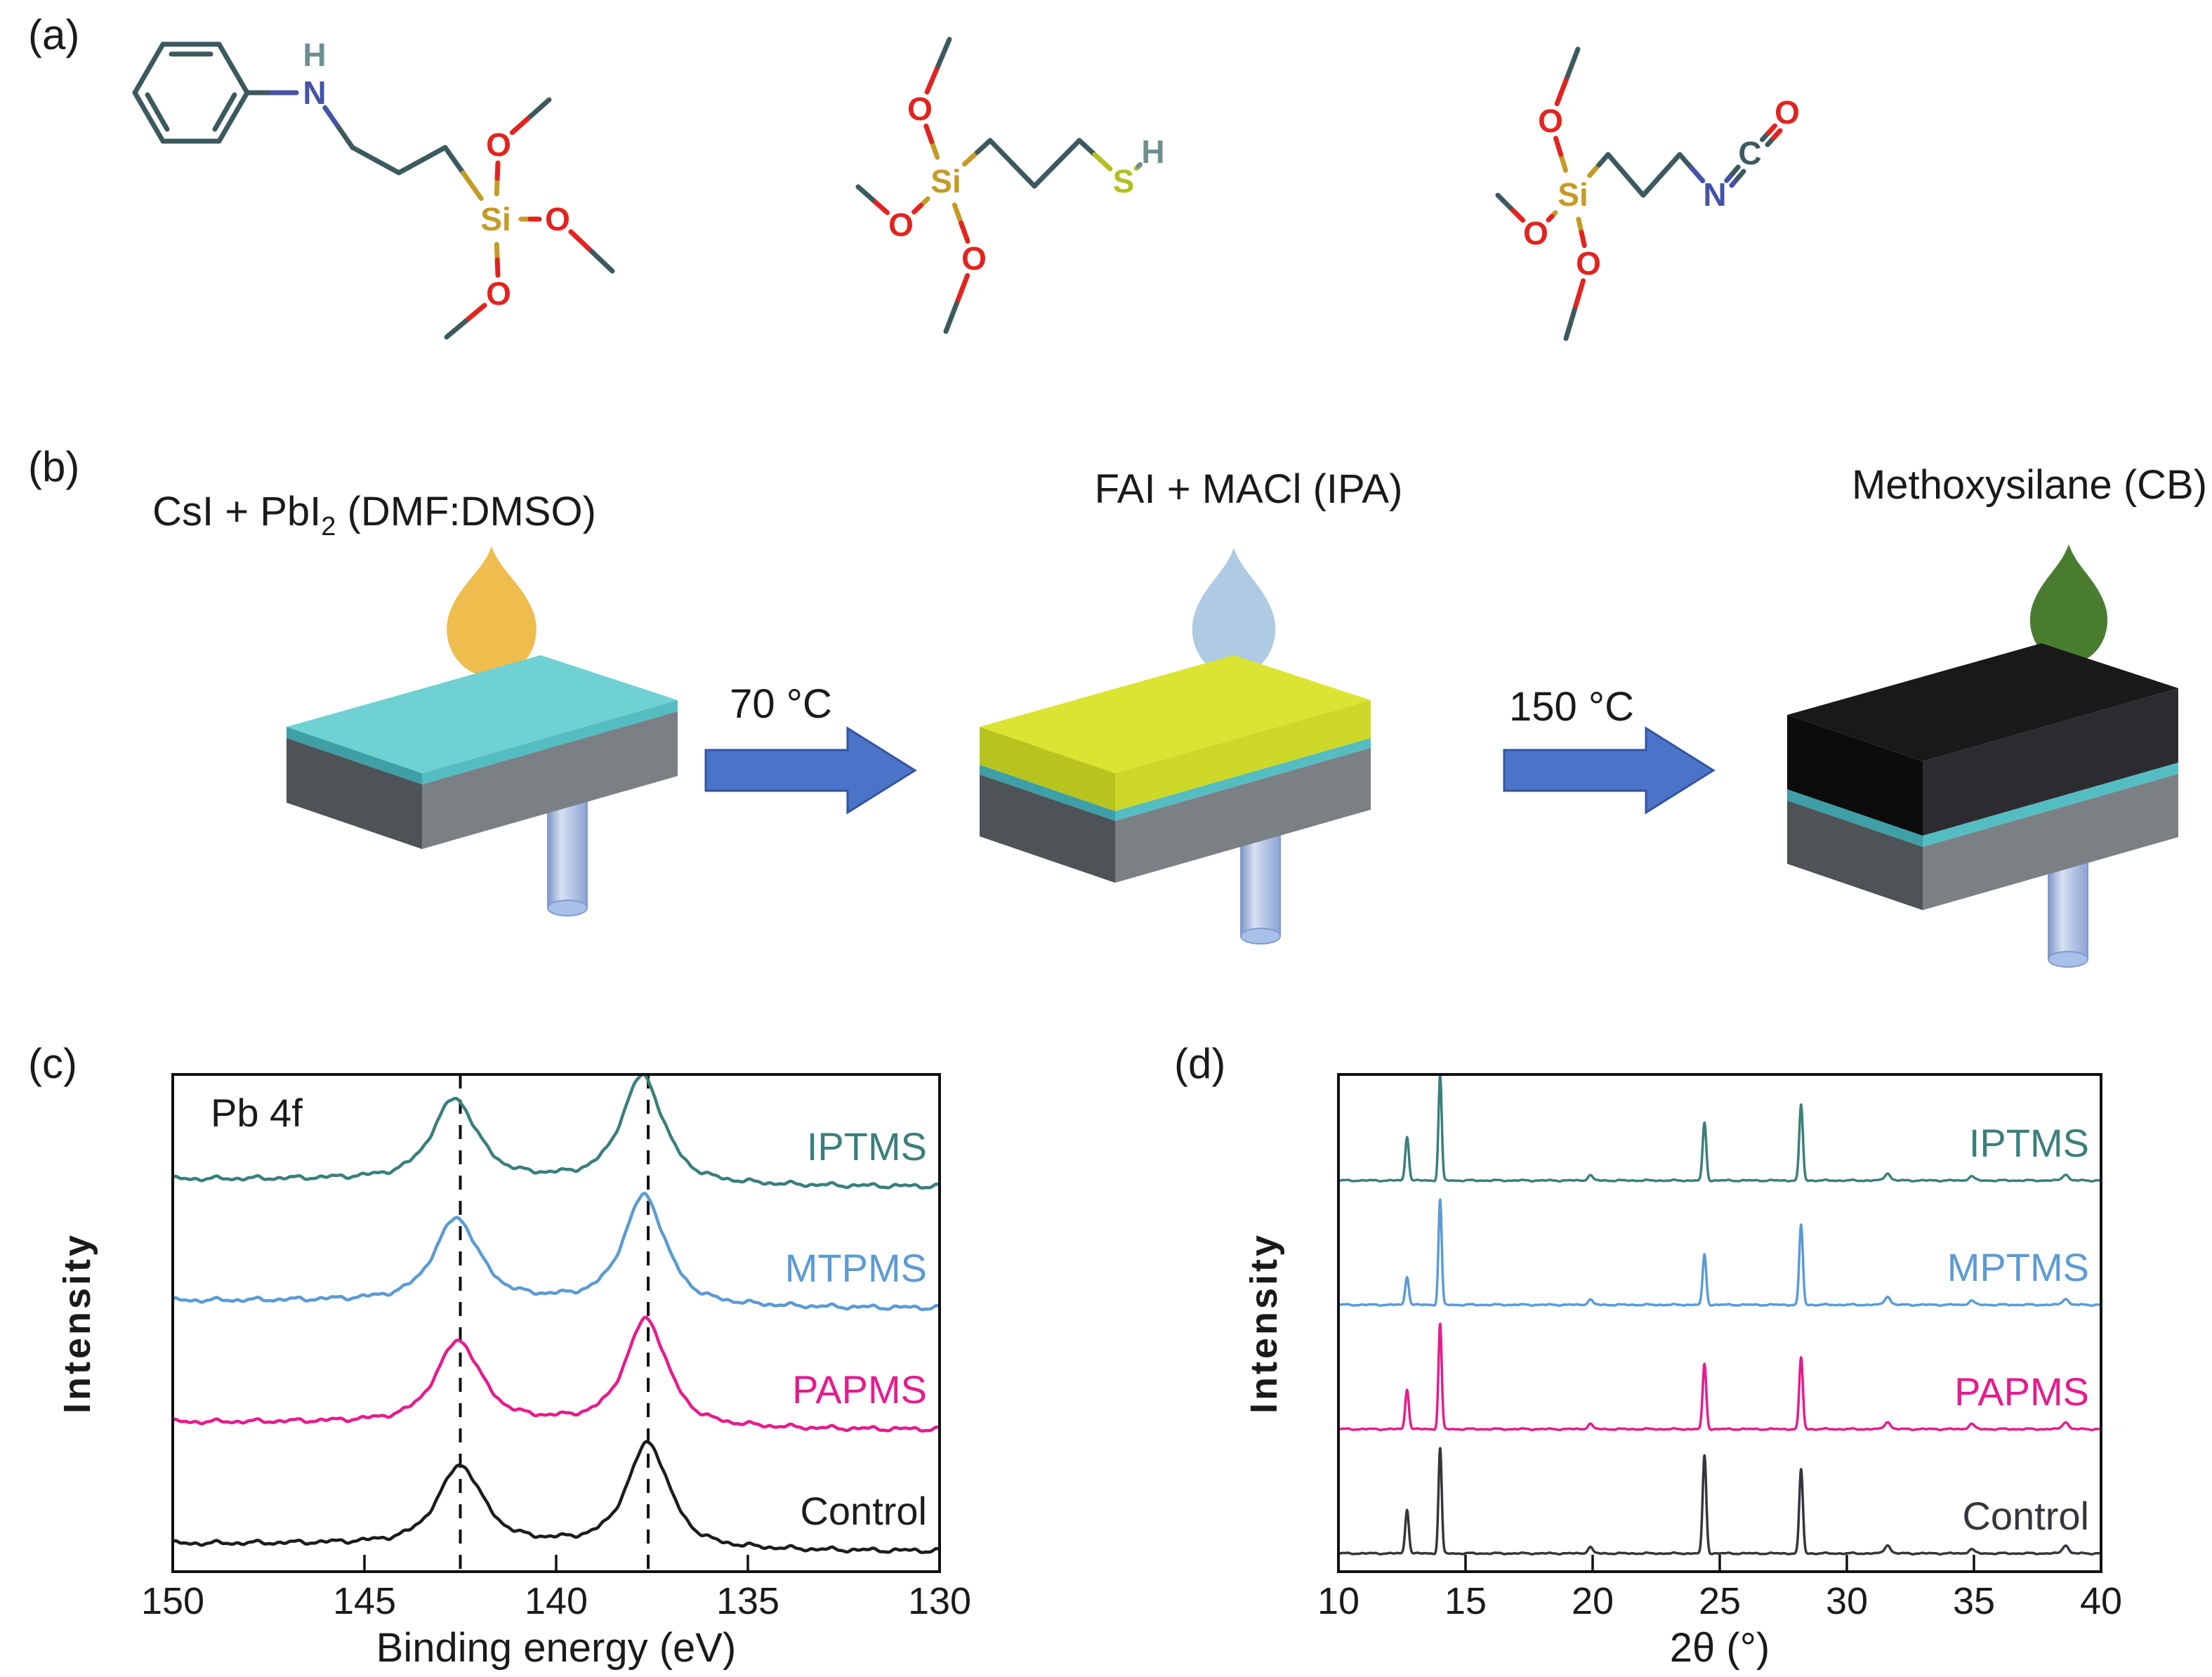  Describe the element at coordinates (867, 1146) in the screenshot. I see `series-label-IPTMS: IPTMS` at that location.